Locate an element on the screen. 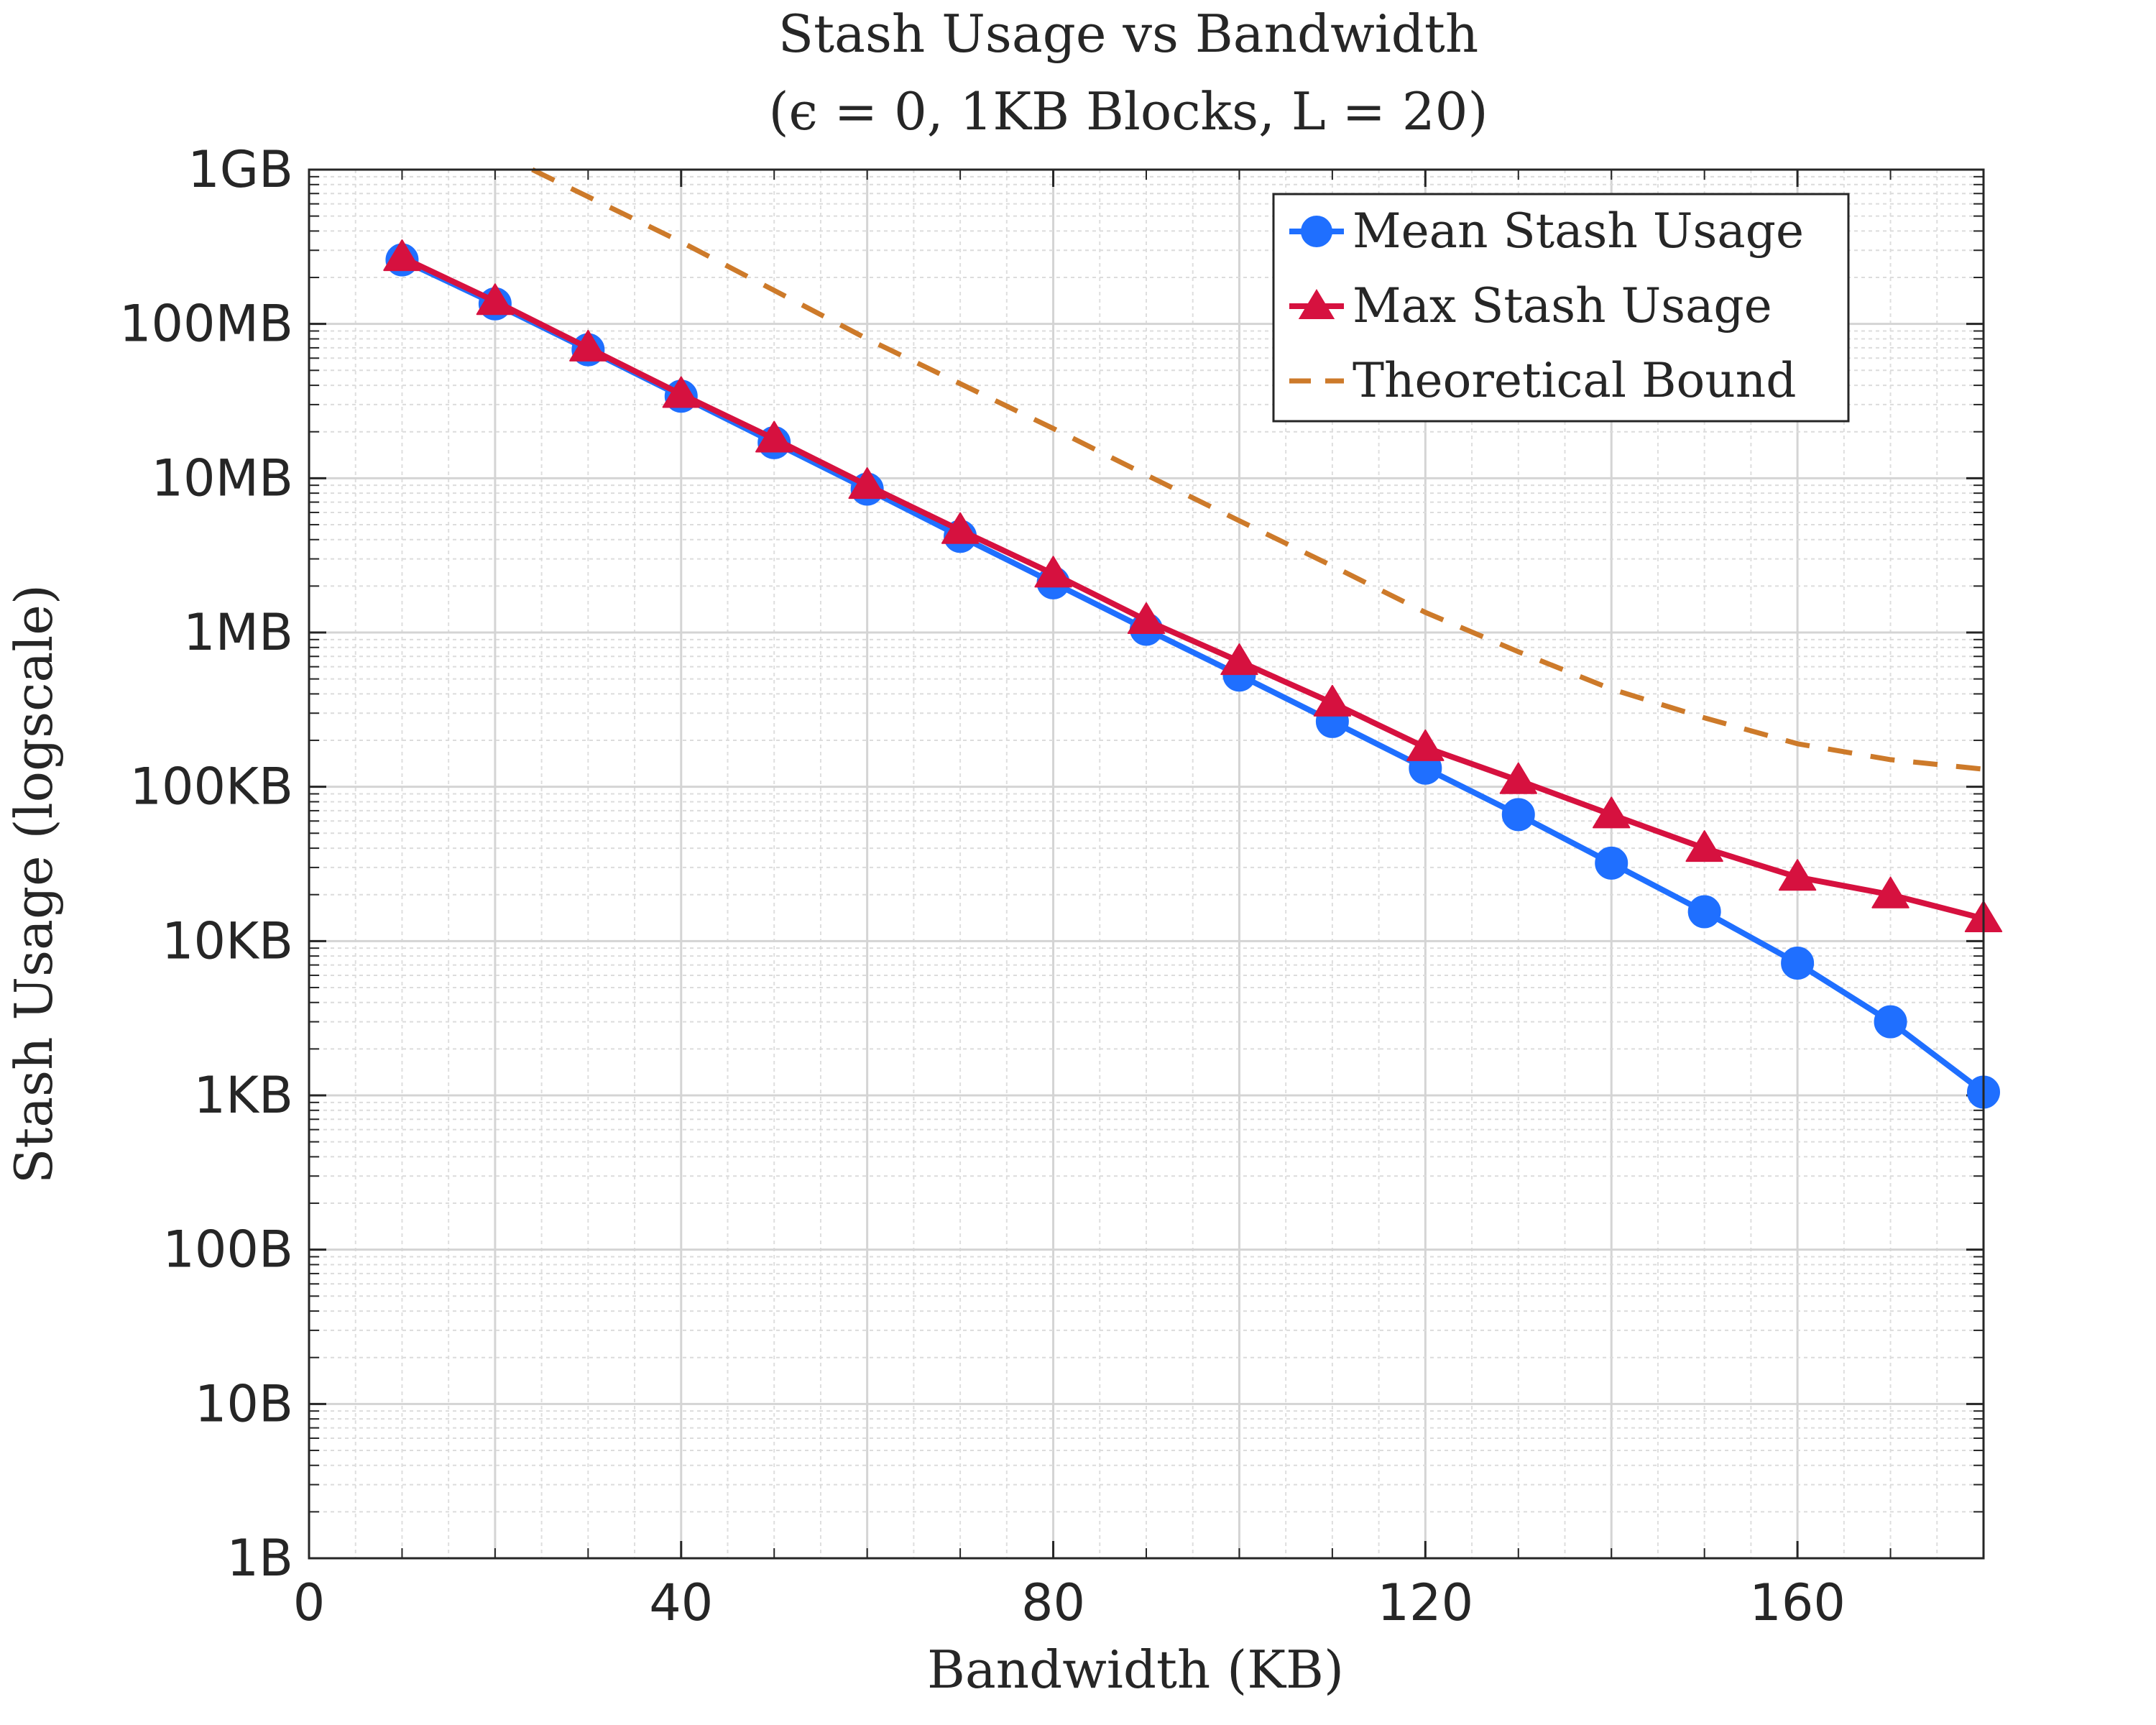 This screenshot has height=1725, width=2156. legend-box is located at coordinates (1561, 308).